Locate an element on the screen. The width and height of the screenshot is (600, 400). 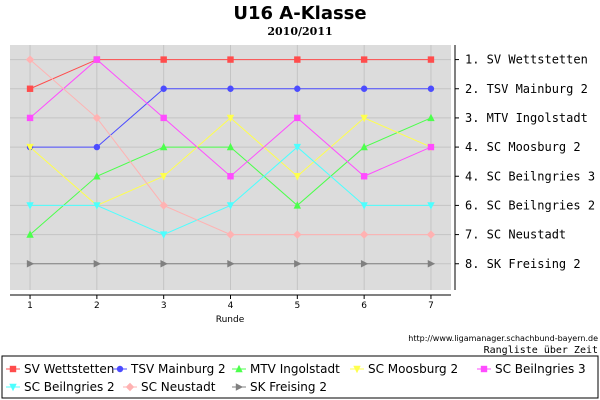
x-tick-label: 3 is located at coordinates (164, 306).